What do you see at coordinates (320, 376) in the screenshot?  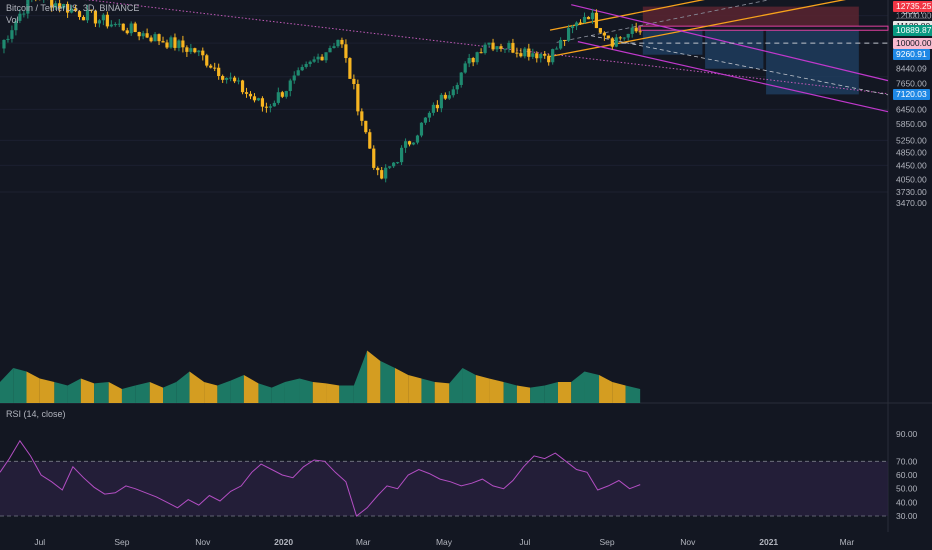 I see `volume-area` at bounding box center [320, 376].